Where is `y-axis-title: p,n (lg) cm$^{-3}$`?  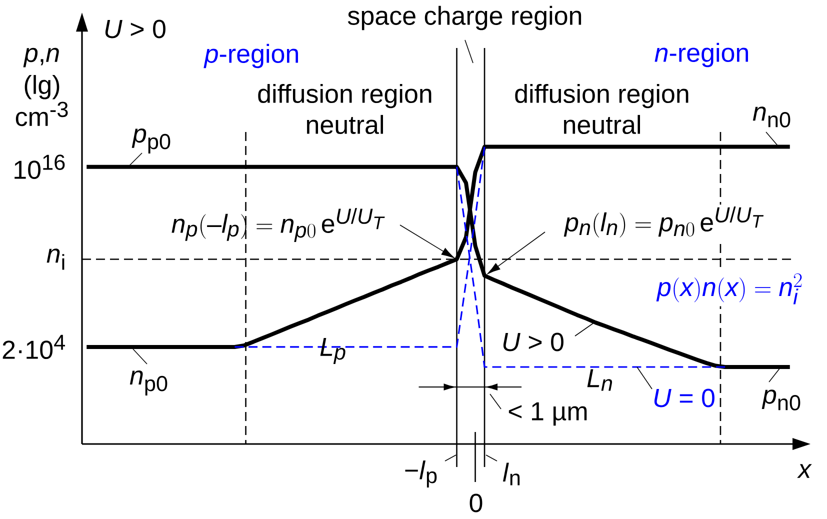
y-axis-title: p,n (lg) cm$^{-3}$ is located at coordinates (42, 87).